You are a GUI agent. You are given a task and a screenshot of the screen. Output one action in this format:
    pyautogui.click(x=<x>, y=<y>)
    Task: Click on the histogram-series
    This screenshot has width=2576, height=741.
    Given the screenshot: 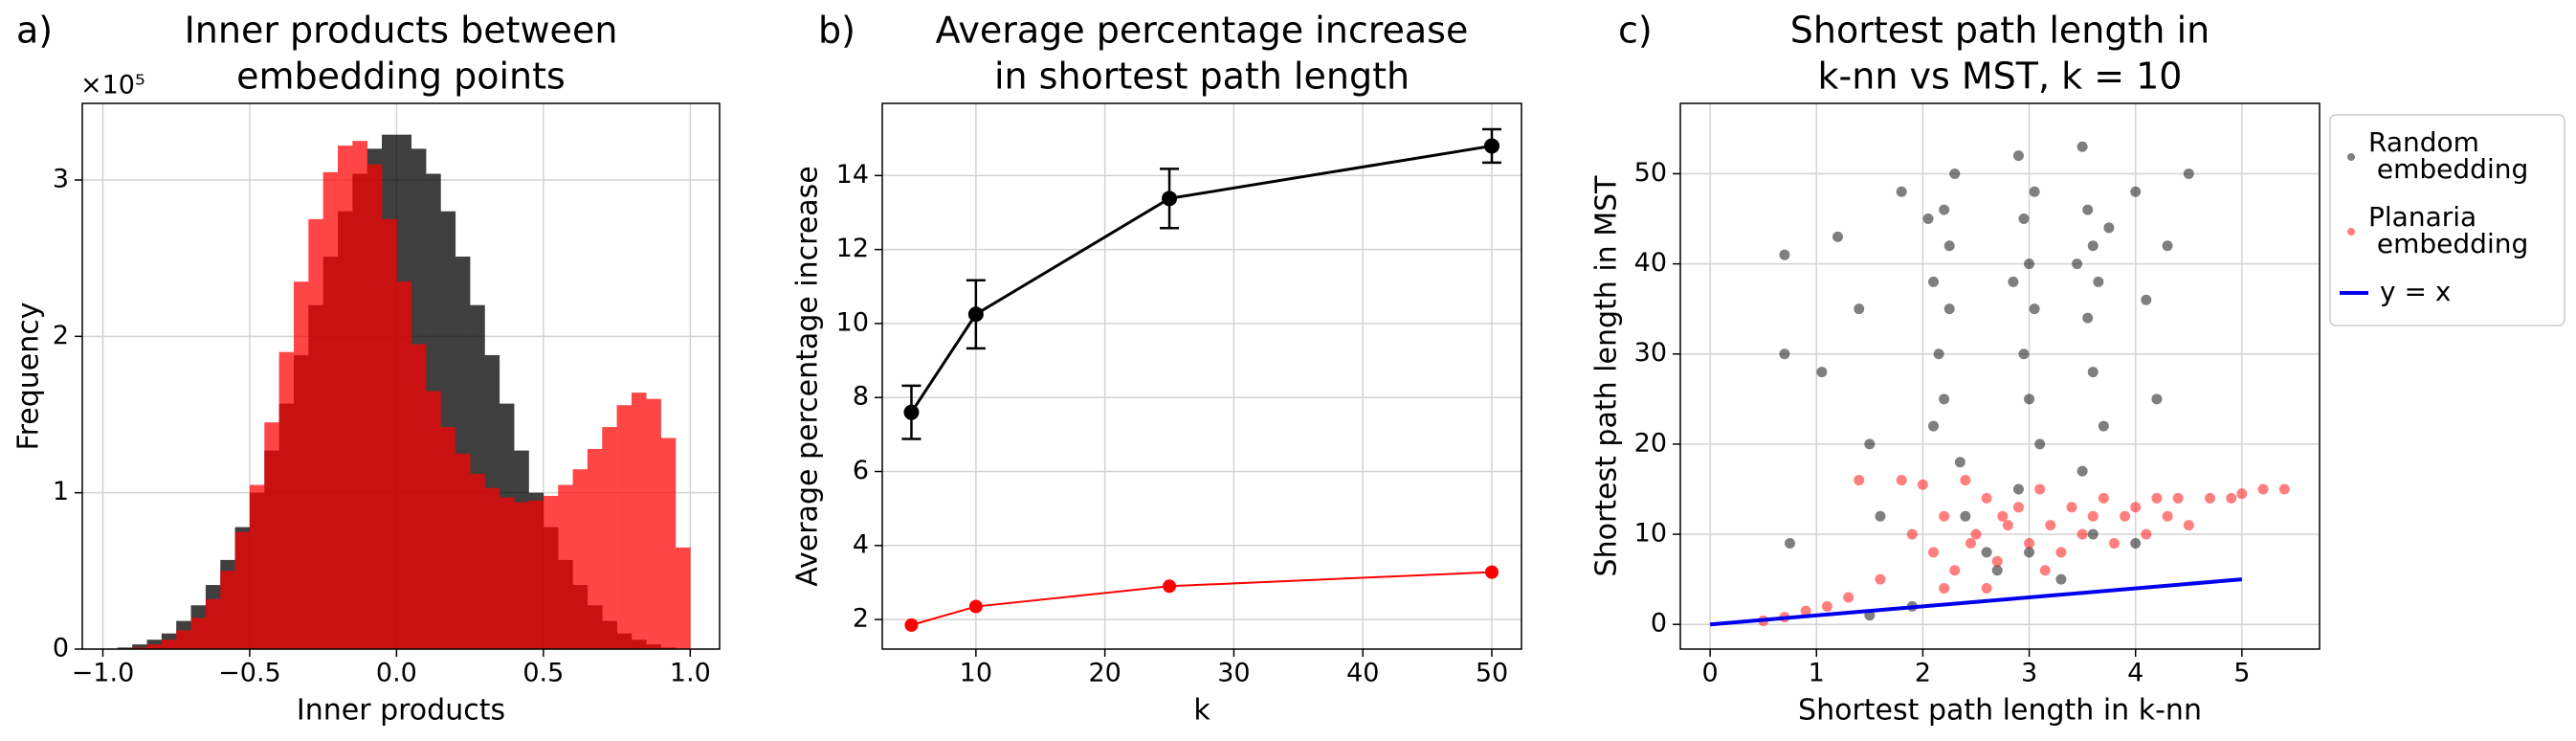 What is the action you would take?
    pyautogui.click(x=411, y=396)
    